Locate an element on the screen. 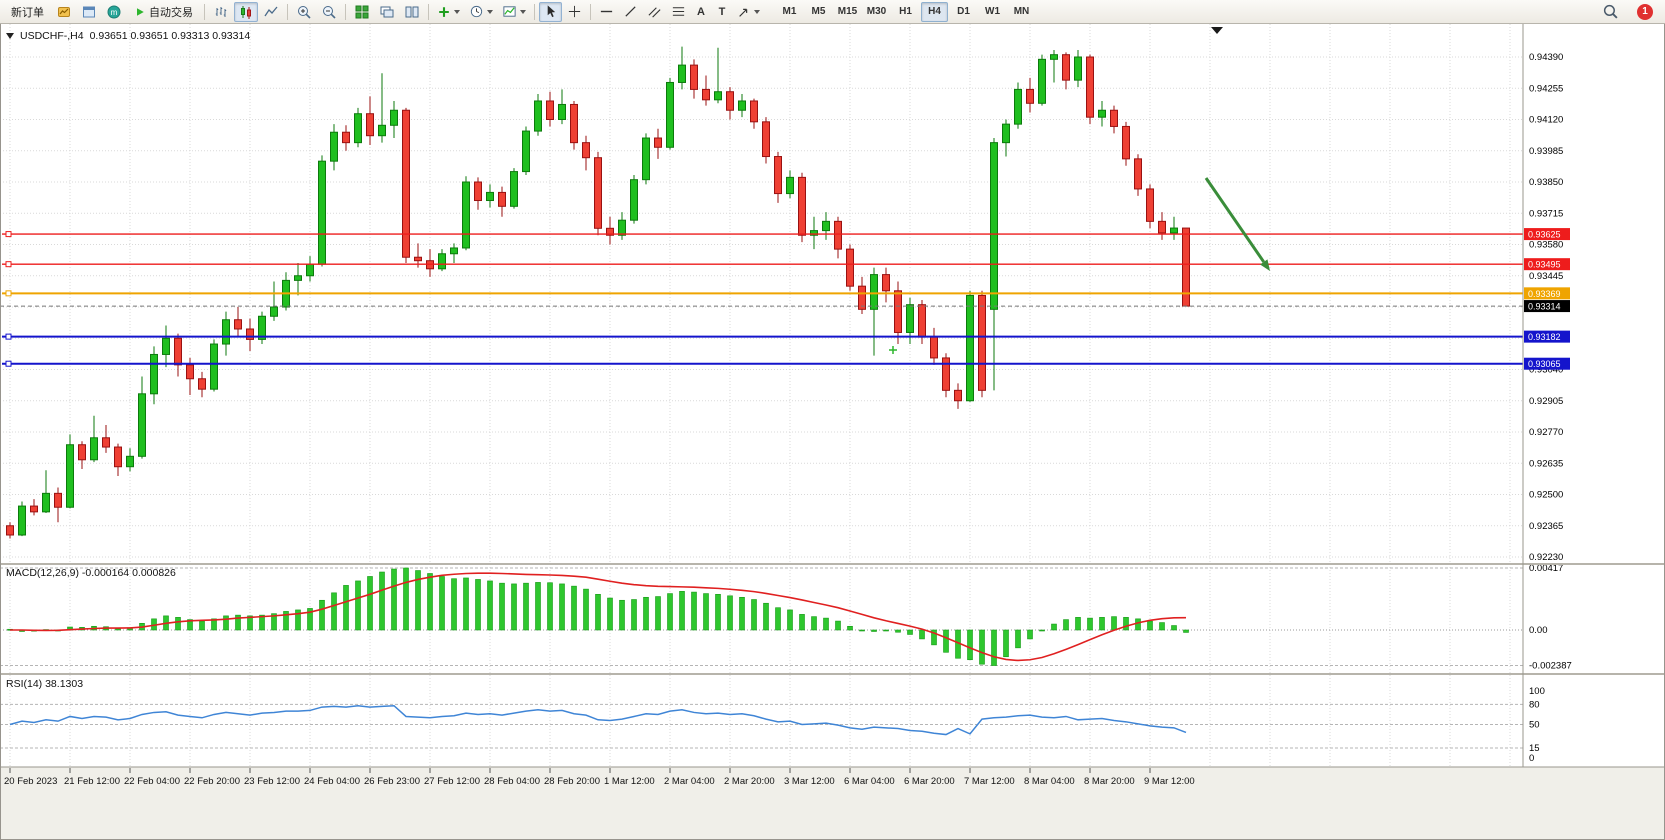 Image resolution: width=1665 pixels, height=840 pixels. svg-text: 0.94390 is located at coordinates (1546, 57).